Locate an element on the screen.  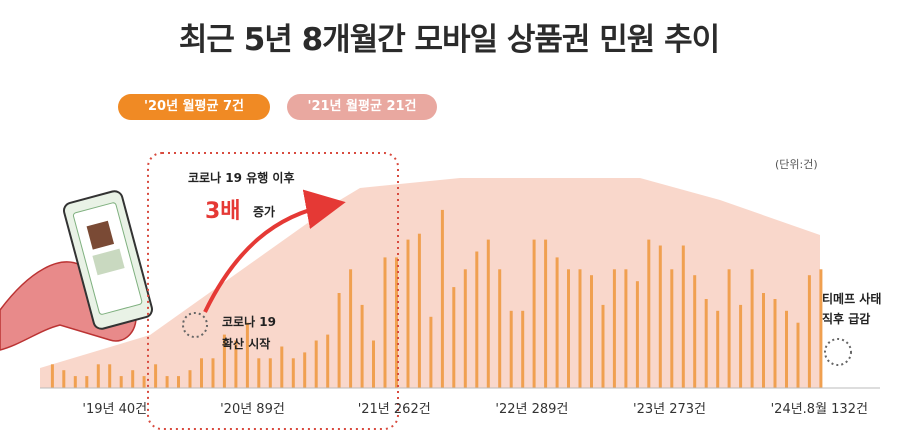
year-label-4: '22년 289건 is located at coordinates (531, 409).